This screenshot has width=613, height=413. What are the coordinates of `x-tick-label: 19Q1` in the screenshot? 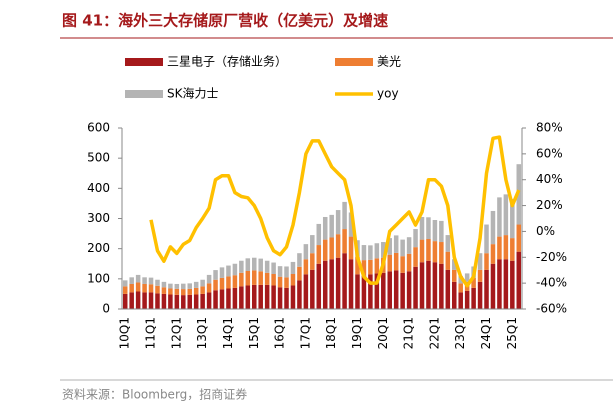 It's located at (357, 333).